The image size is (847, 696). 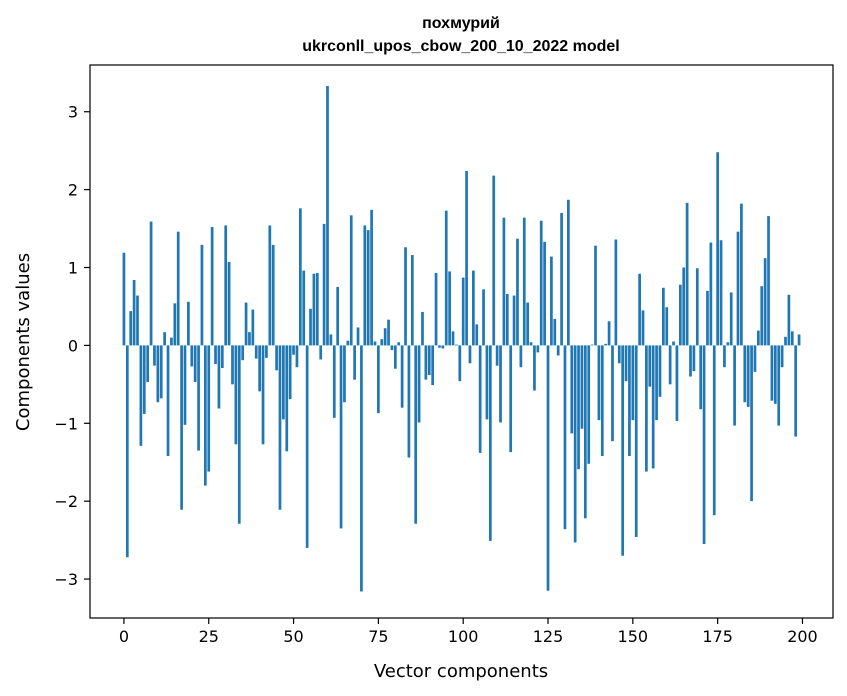 What do you see at coordinates (66, 501) in the screenshot?
I see `y-tick-label: −2` at bounding box center [66, 501].